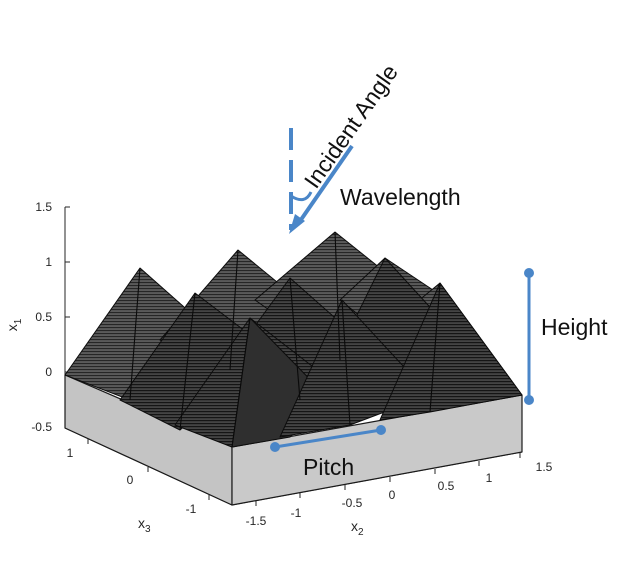 This screenshot has width=633, height=566. What do you see at coordinates (70, 453) in the screenshot?
I see `x3-tick-1: 1` at bounding box center [70, 453].